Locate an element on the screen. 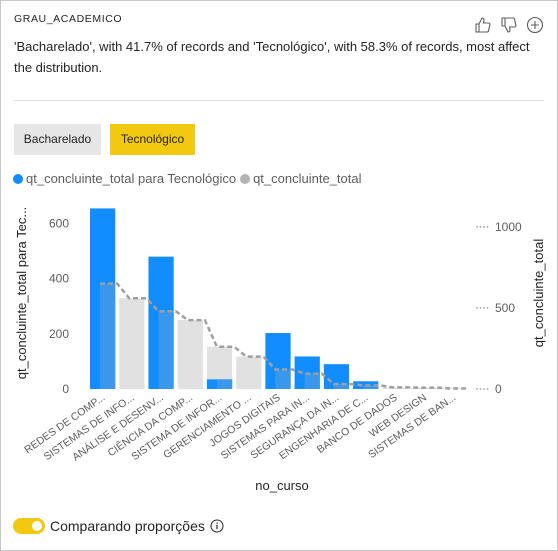 The image size is (558, 551). toggle-knob is located at coordinates (37, 526).